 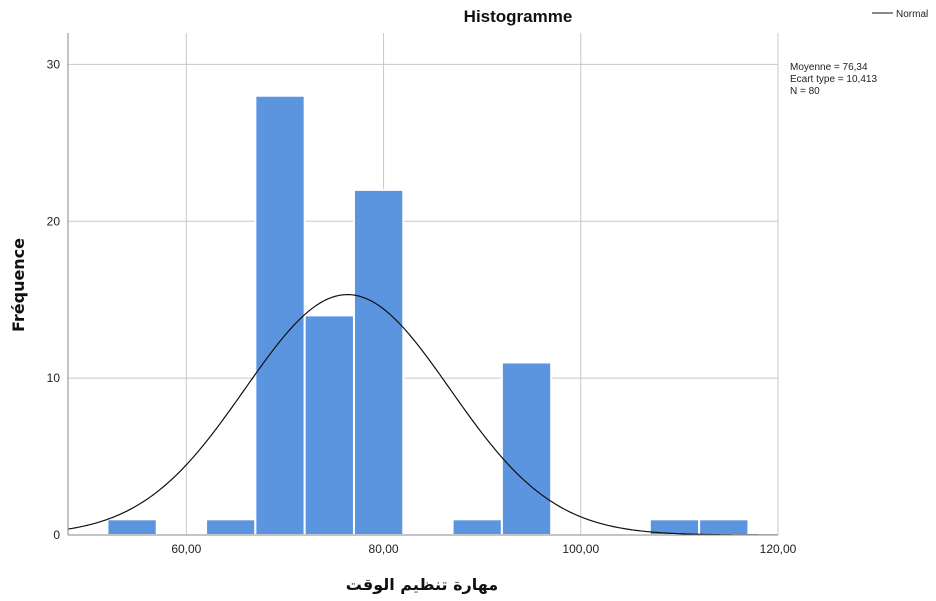 I want to click on x-tick-label: 100,00, so click(x=580, y=549).